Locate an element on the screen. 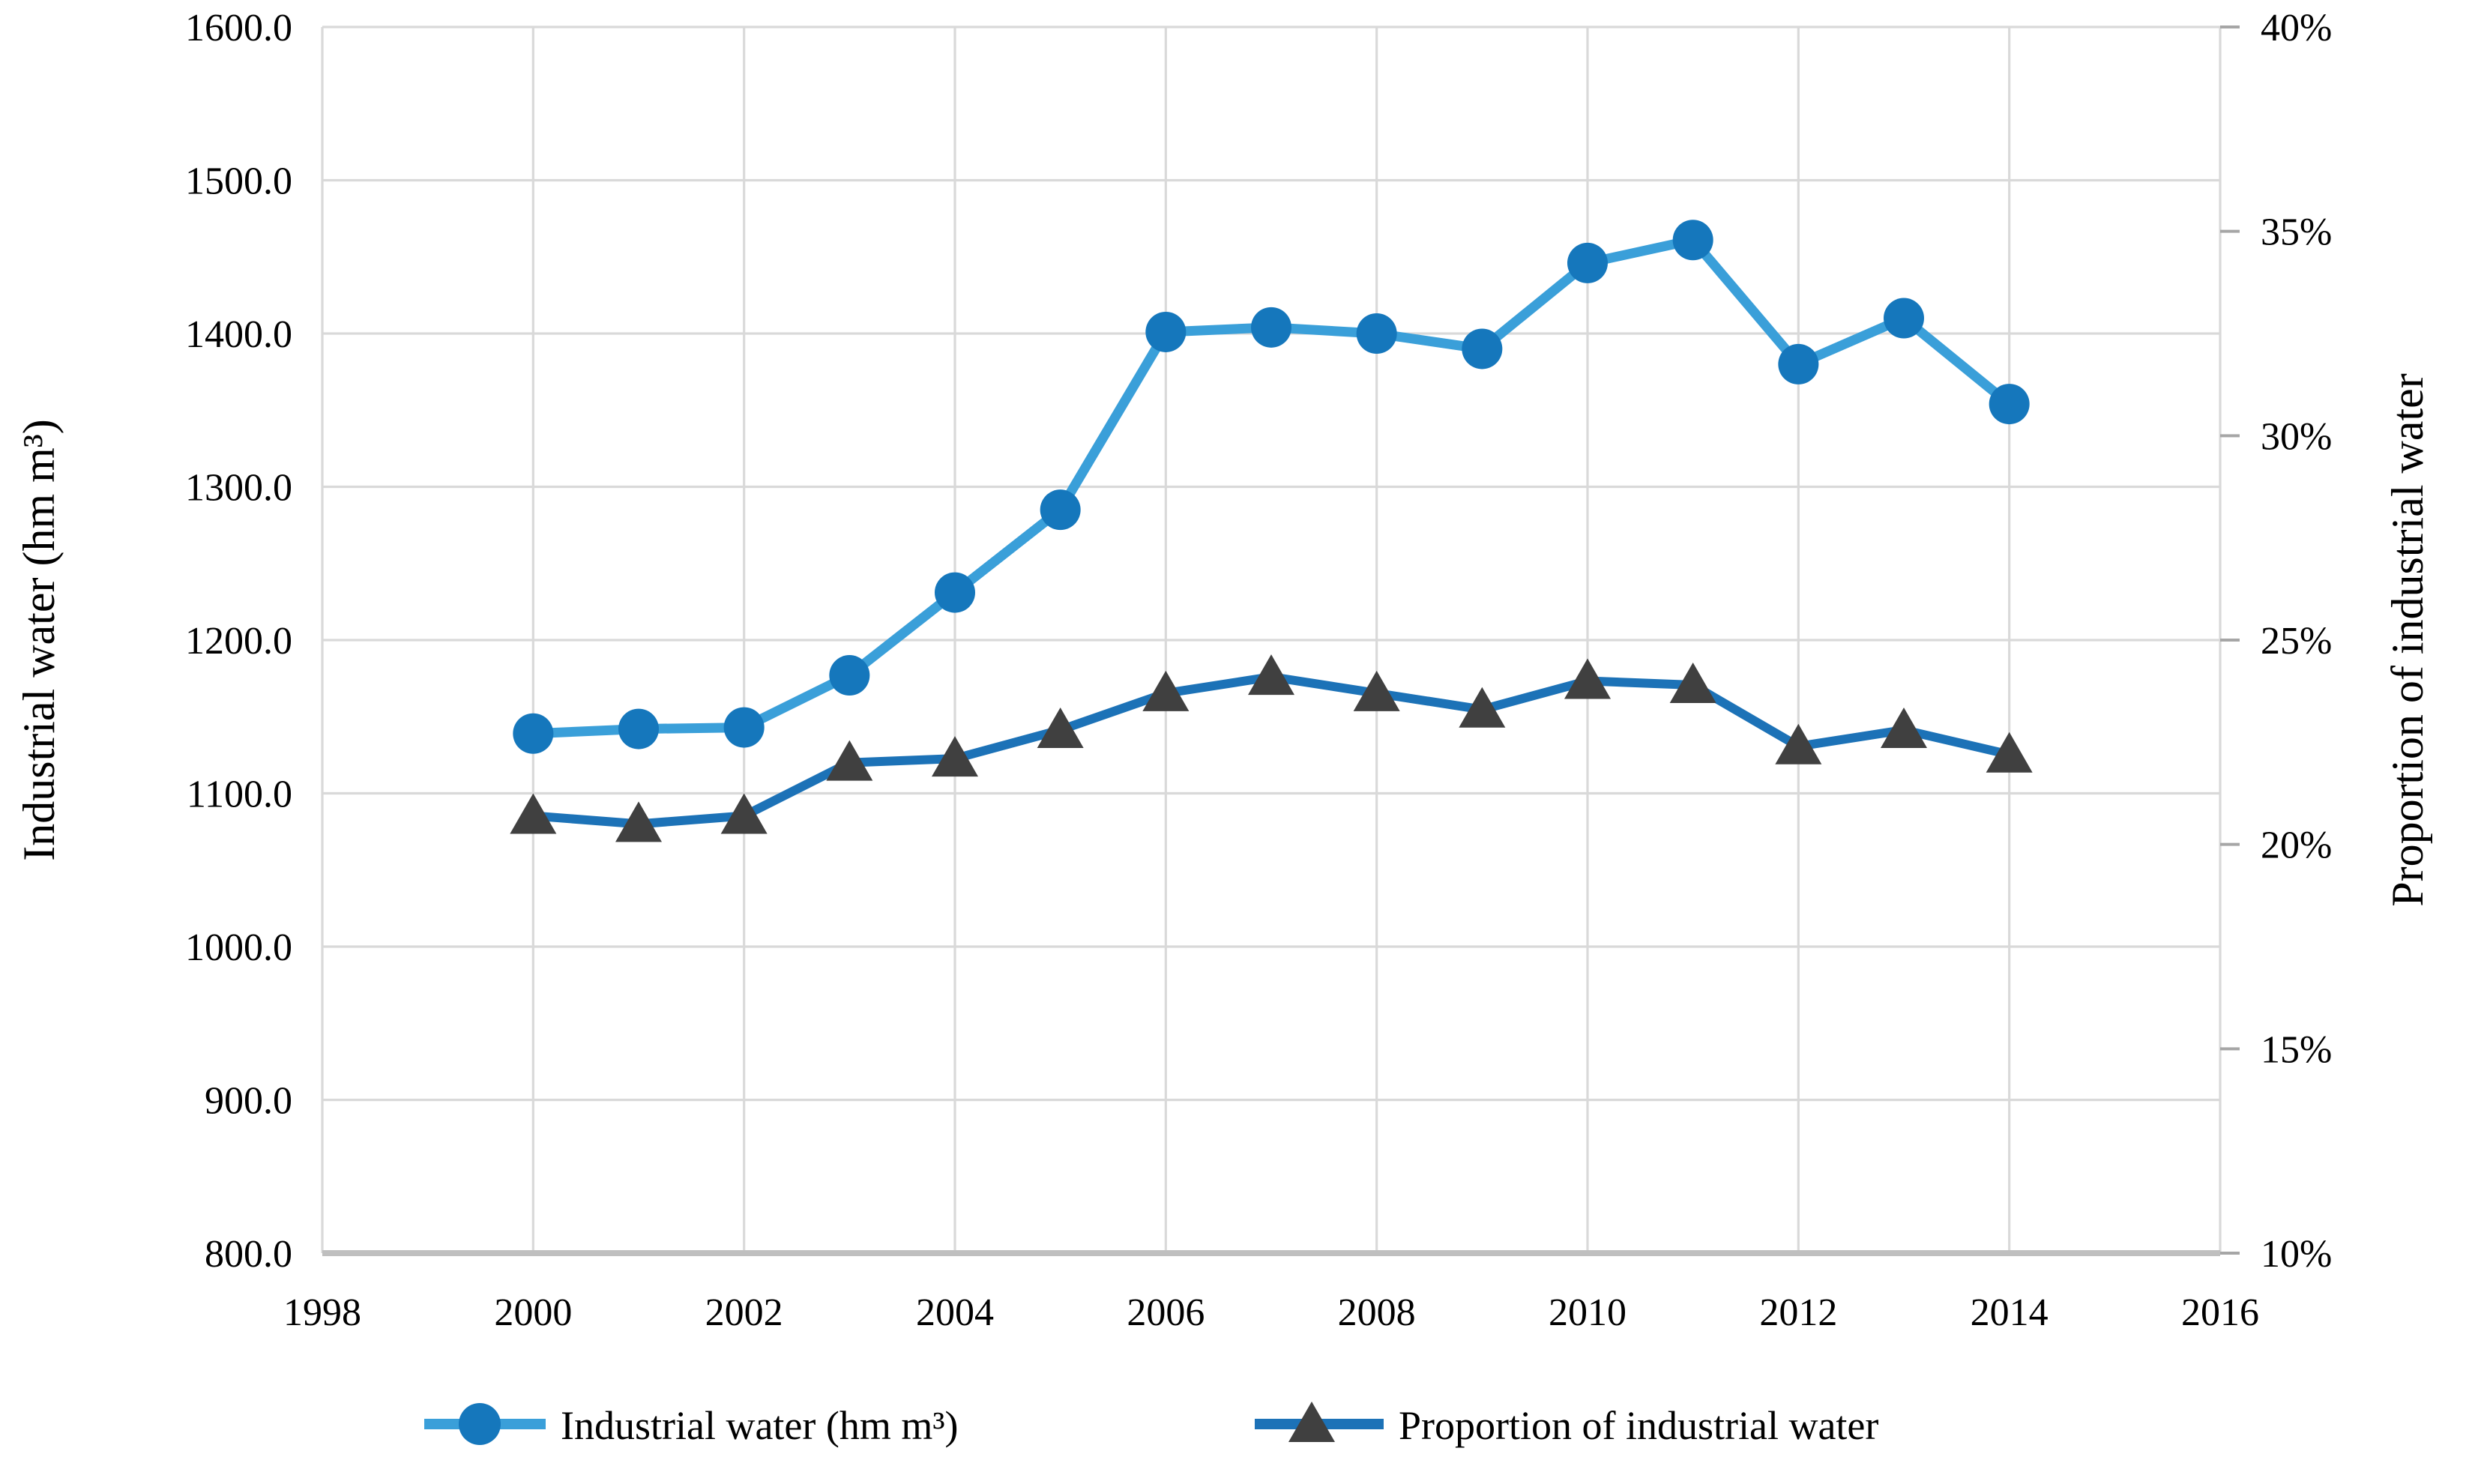 The image size is (2475, 1484). point-s1-2008 is located at coordinates (1376, 691).